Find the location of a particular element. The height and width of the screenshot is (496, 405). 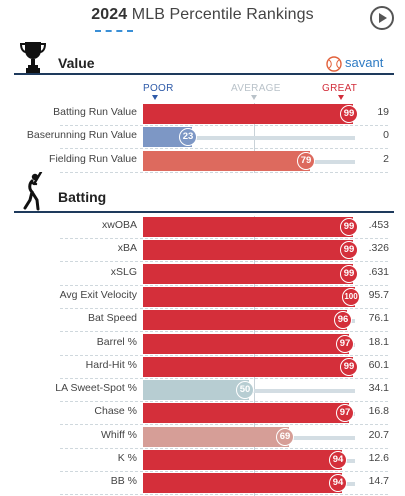

scale-great-label: GREAT is located at coordinates (340, 88).